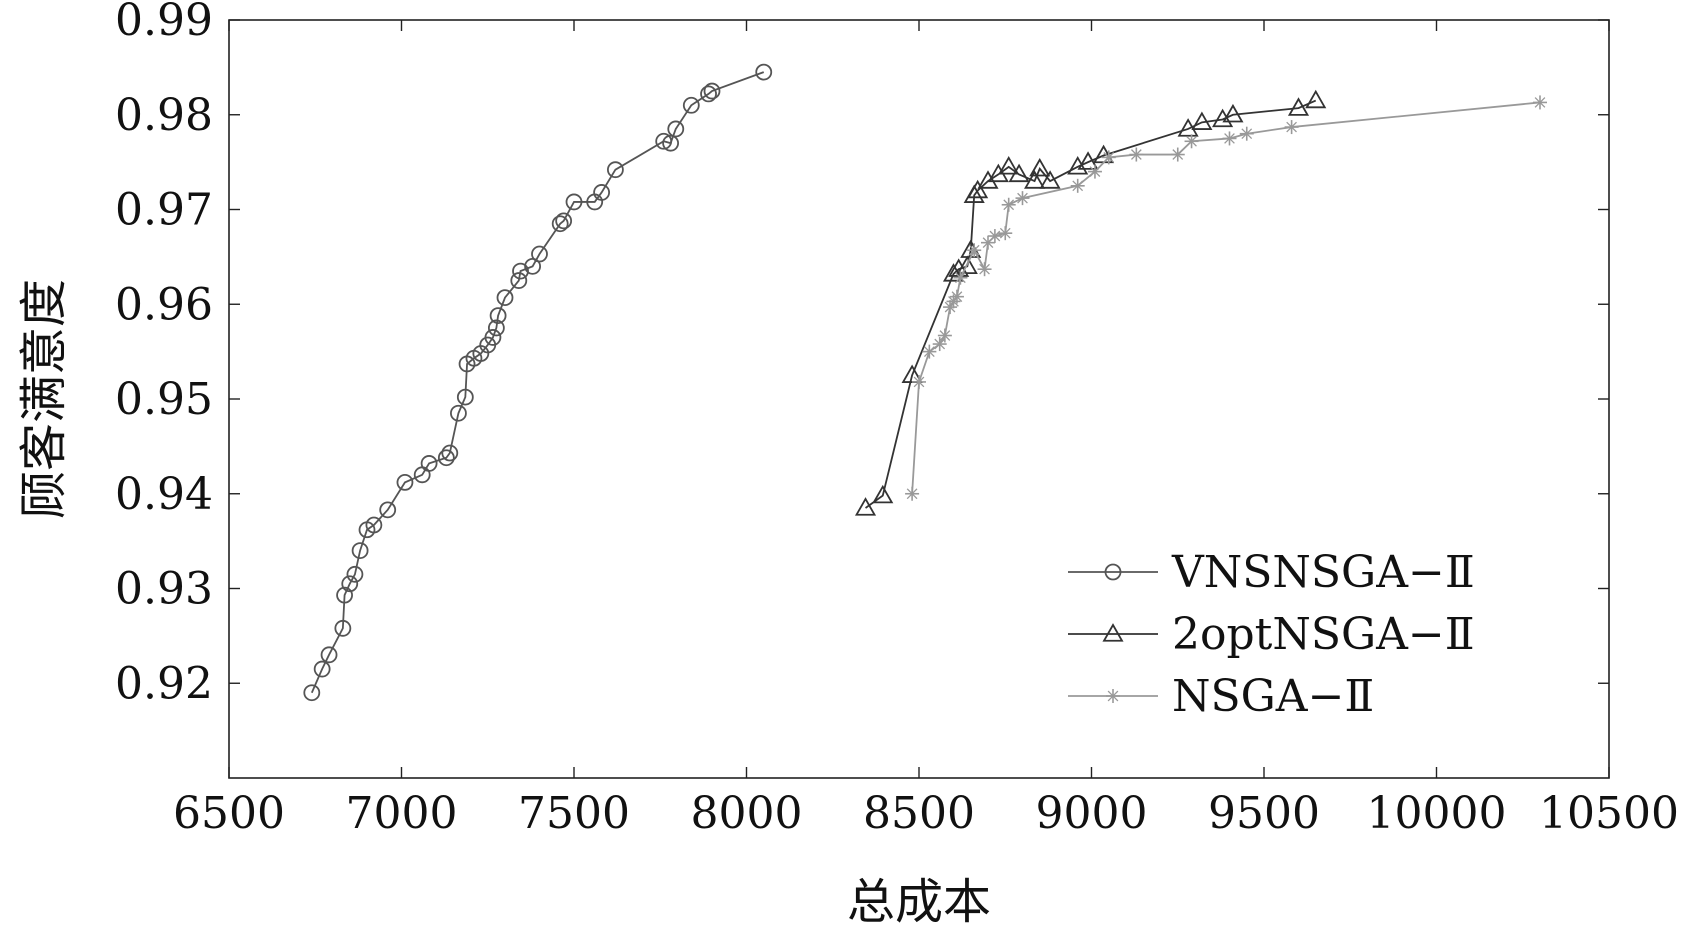  What do you see at coordinates (1092, 813) in the screenshot?
I see `x-tick-label: 9000` at bounding box center [1092, 813].